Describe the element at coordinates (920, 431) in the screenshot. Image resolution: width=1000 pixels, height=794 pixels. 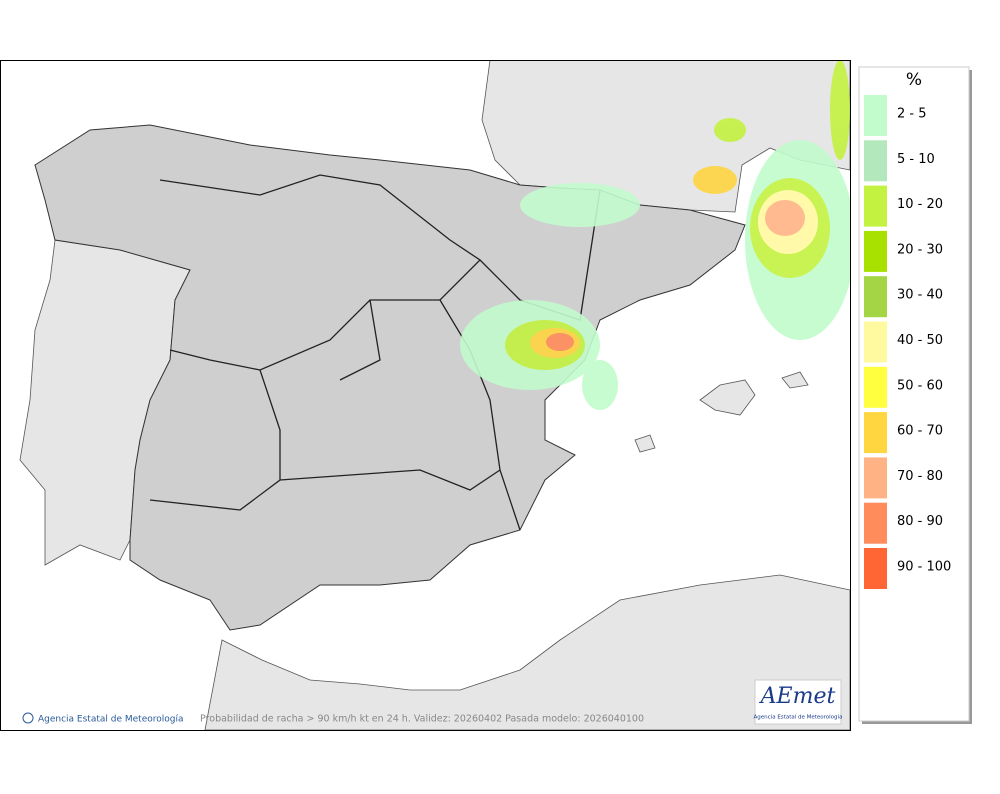
I see `legend-label: 60 - 70` at that location.